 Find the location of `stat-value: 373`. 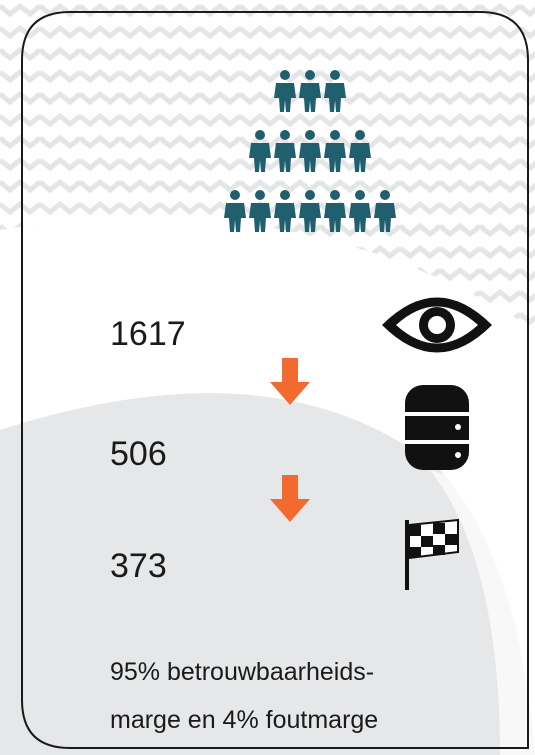

stat-value: 373 is located at coordinates (138, 566).